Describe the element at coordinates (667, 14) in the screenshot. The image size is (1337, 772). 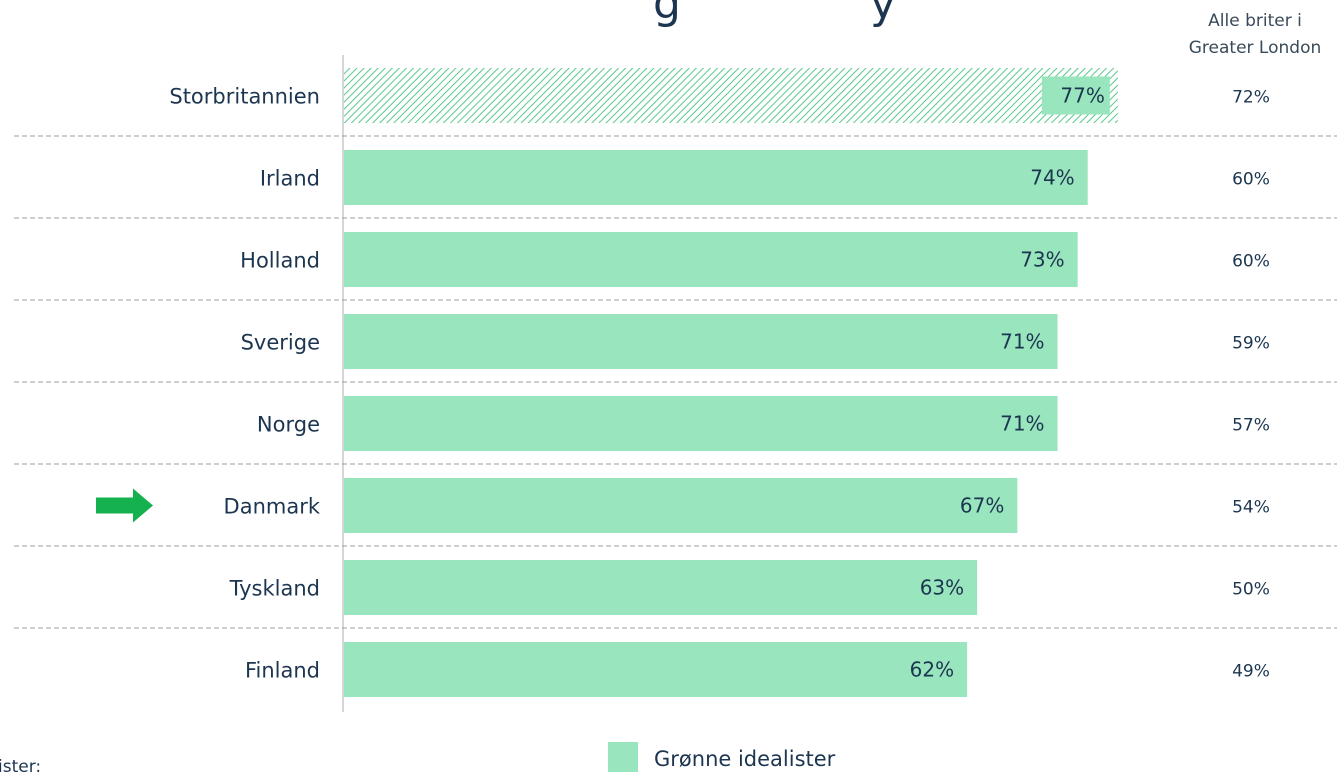
I see `title-fragment: g` at that location.